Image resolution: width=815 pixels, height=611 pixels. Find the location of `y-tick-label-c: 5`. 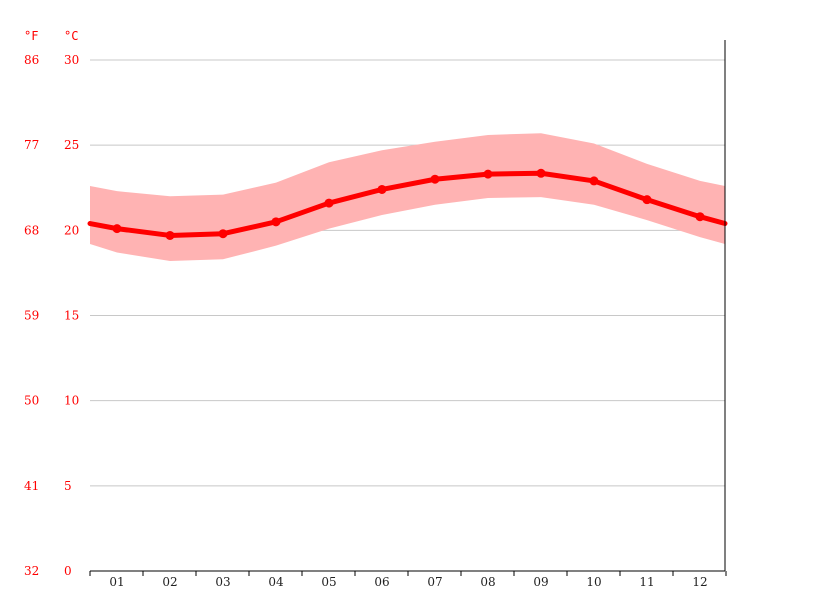

y-tick-label-c: 5 is located at coordinates (68, 486).